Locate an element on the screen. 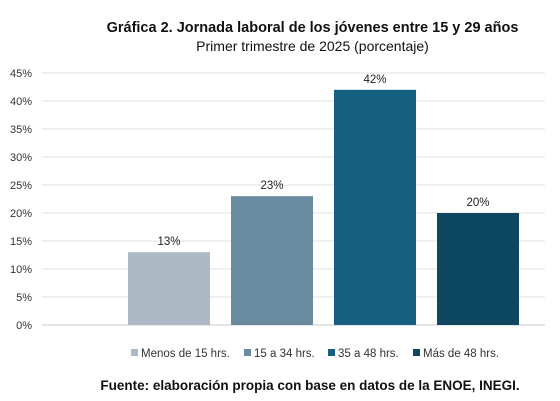 Image resolution: width=560 pixels, height=401 pixels. y-tick-label: 45% is located at coordinates (21, 74).